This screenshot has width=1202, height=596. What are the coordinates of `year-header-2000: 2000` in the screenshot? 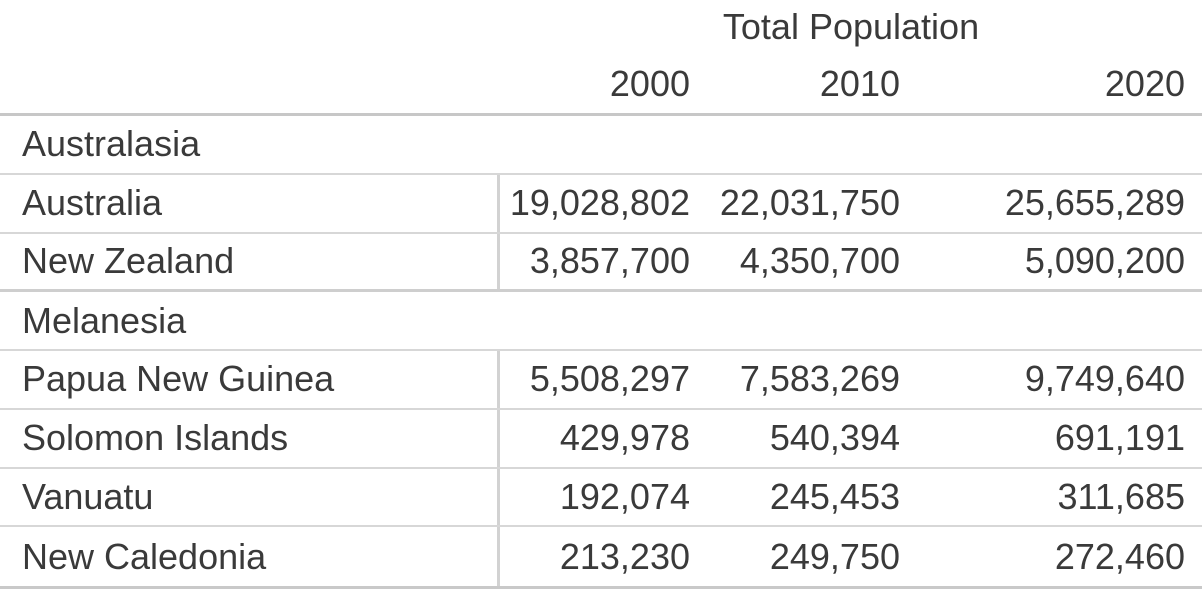 It's located at (649, 83).